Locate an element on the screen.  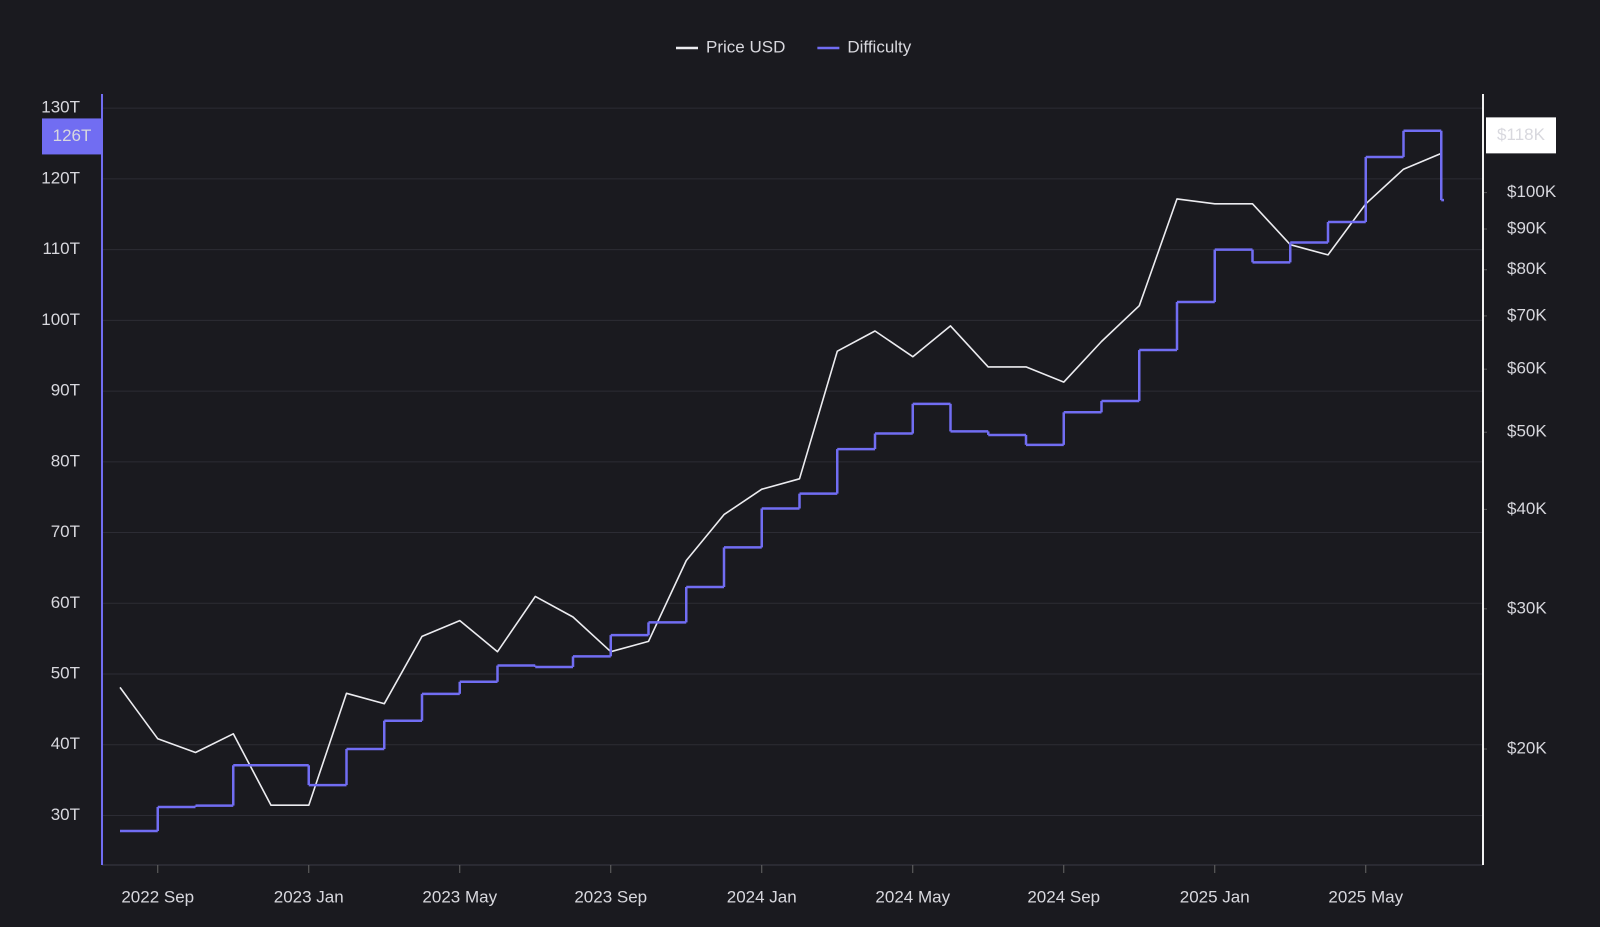
x-tick-label: 2025 May is located at coordinates (1365, 896).